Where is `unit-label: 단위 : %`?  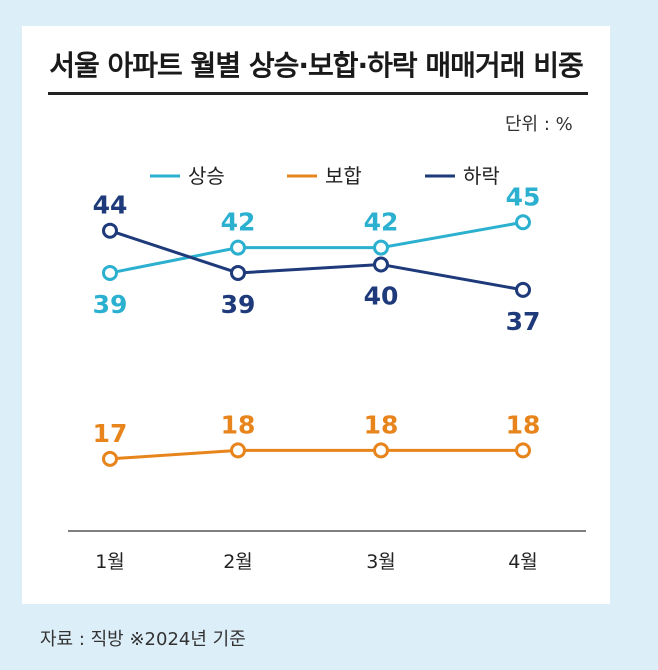 unit-label: 단위 : % is located at coordinates (539, 124).